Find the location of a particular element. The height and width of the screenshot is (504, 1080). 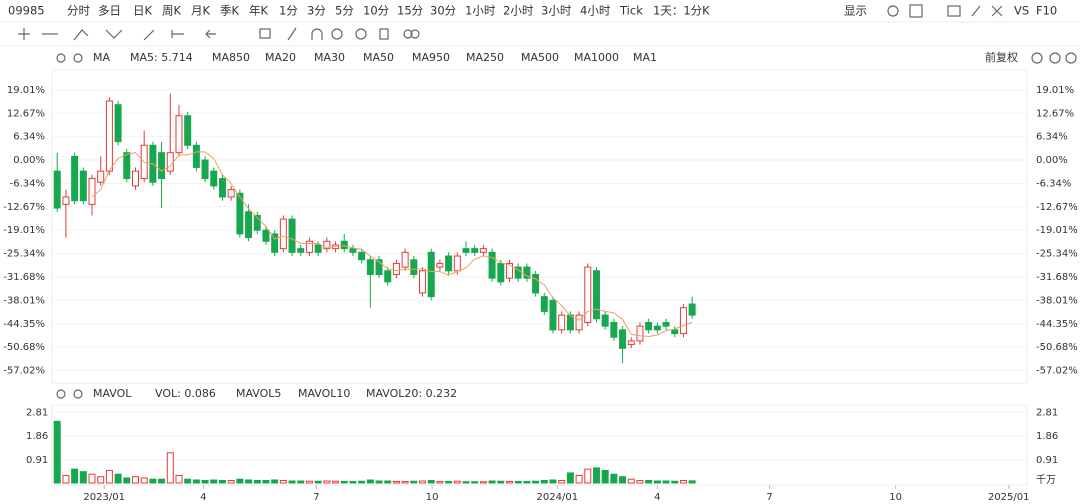

f10-button: F10 is located at coordinates (1046, 11).